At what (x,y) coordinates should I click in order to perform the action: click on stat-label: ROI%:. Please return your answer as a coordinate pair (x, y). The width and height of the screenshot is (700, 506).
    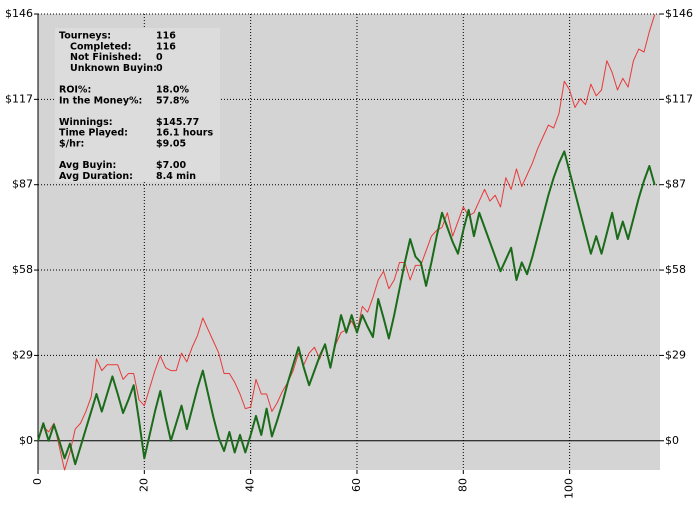
    Looking at the image, I should click on (75, 90).